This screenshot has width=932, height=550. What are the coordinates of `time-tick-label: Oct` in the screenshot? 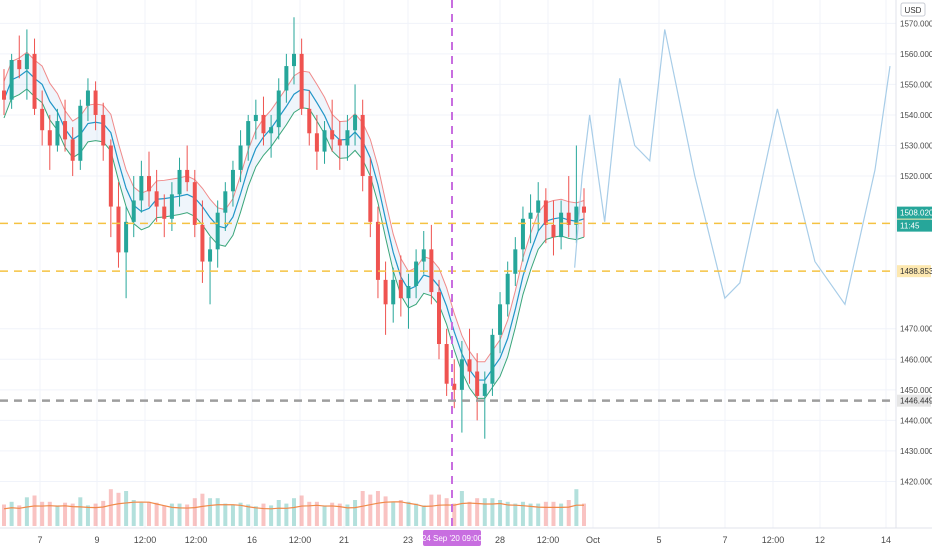 It's located at (593, 540).